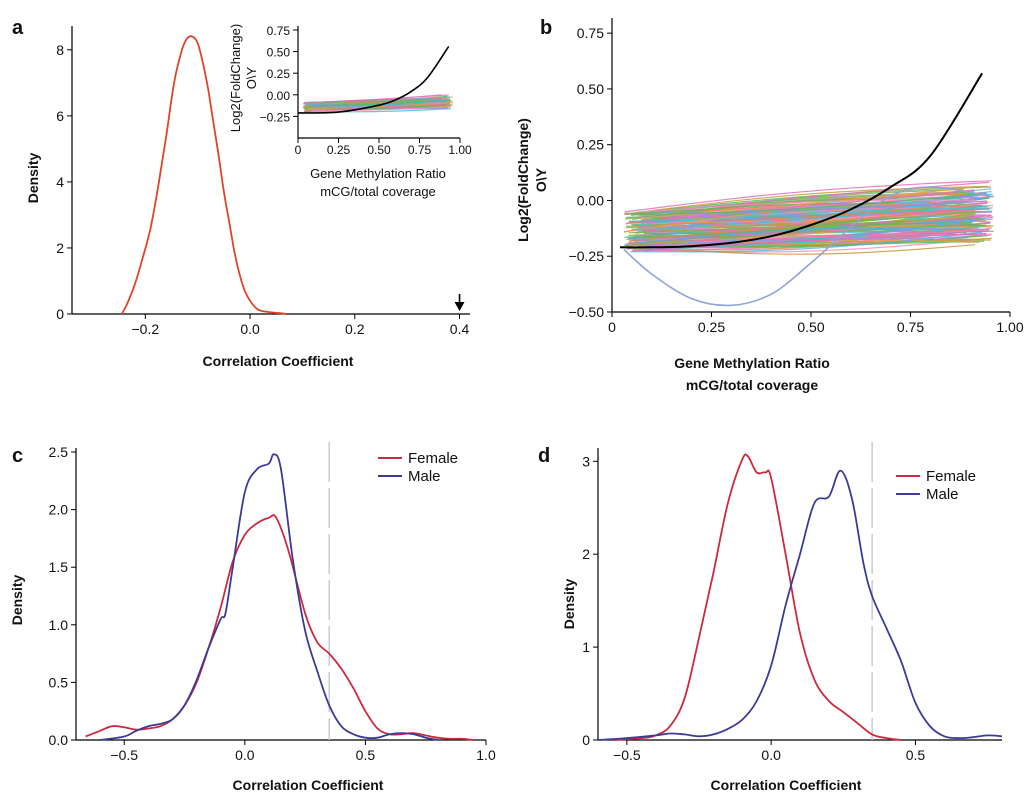 This screenshot has width=1025, height=797. Describe the element at coordinates (546, 28) in the screenshot. I see `panel-letter-b: b` at that location.